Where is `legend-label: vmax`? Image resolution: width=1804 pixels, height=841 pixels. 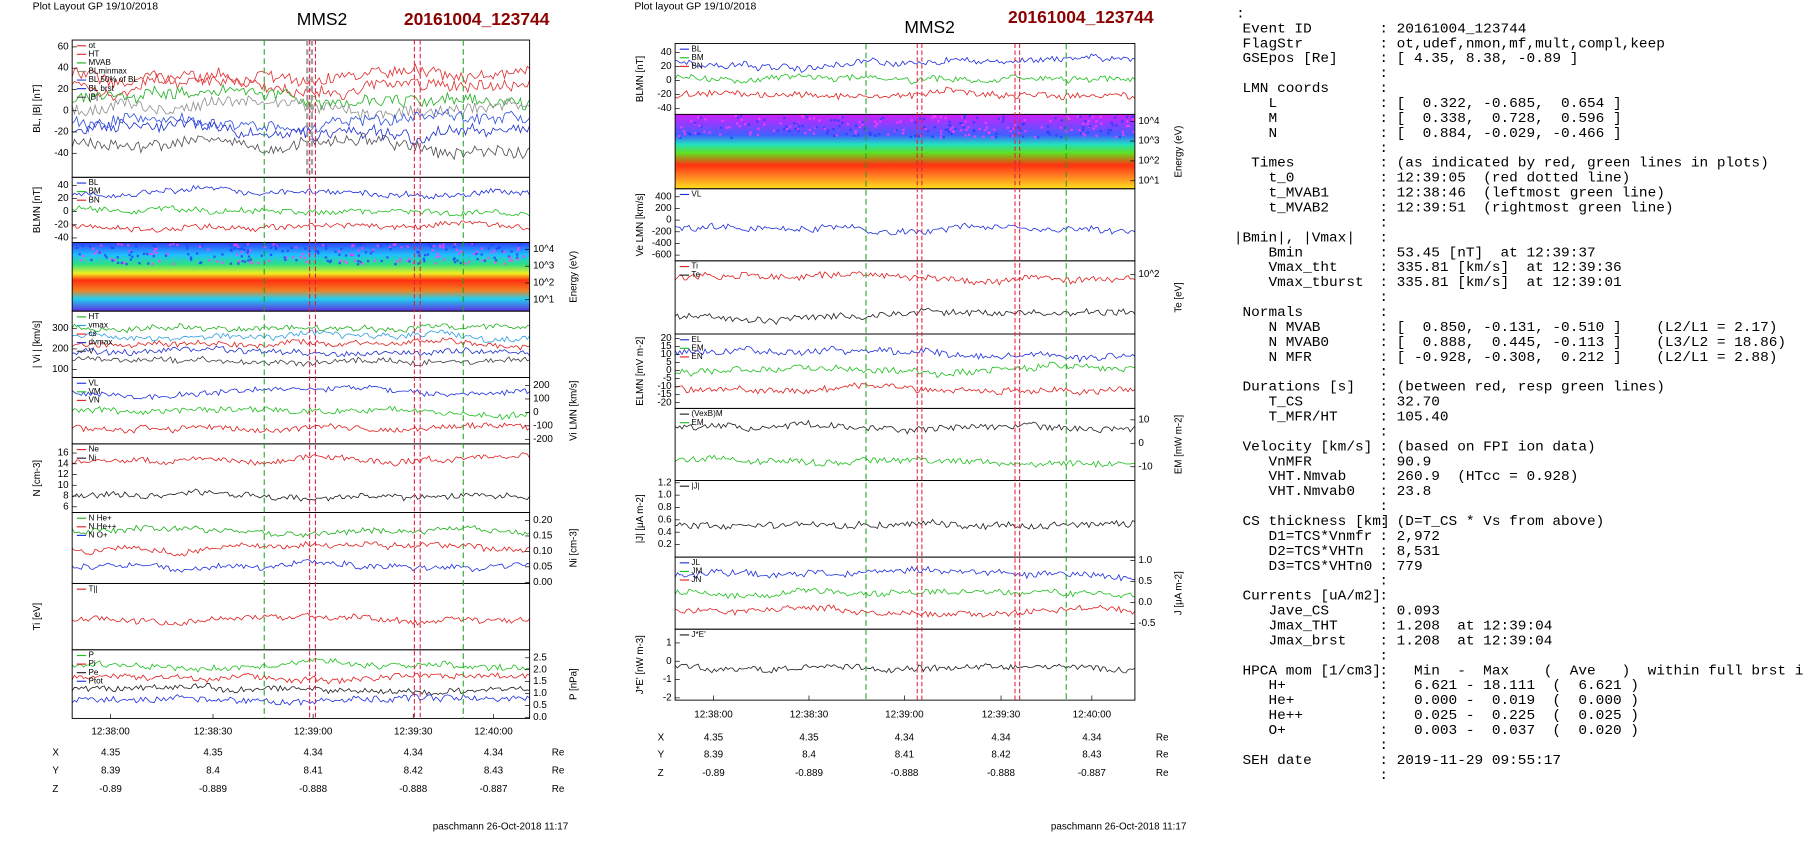 legend-label: vmax is located at coordinates (97, 325).